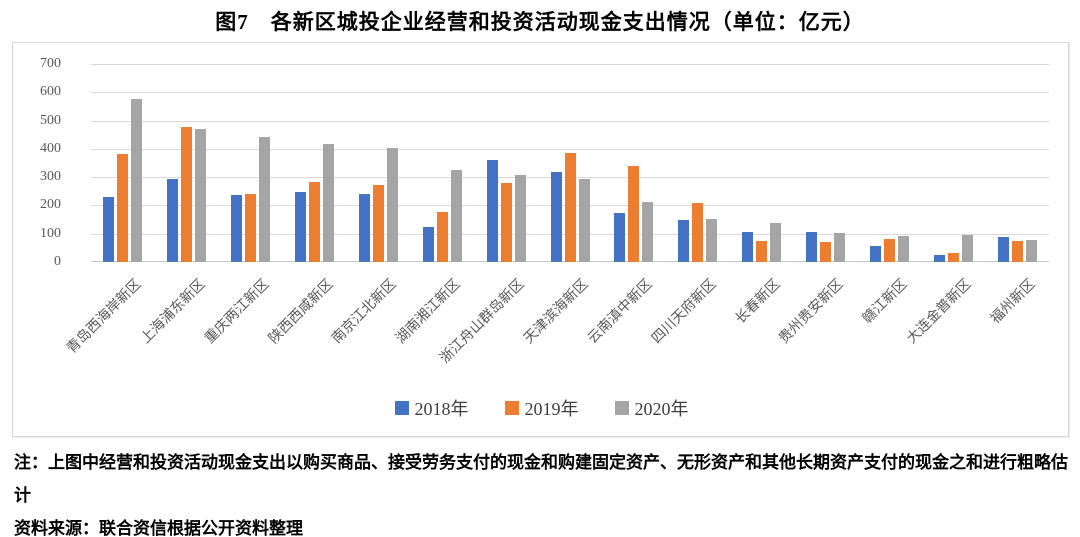 The image size is (1080, 537). Describe the element at coordinates (556, 216) in the screenshot. I see `bar-2018年-天津滨海新区` at that location.